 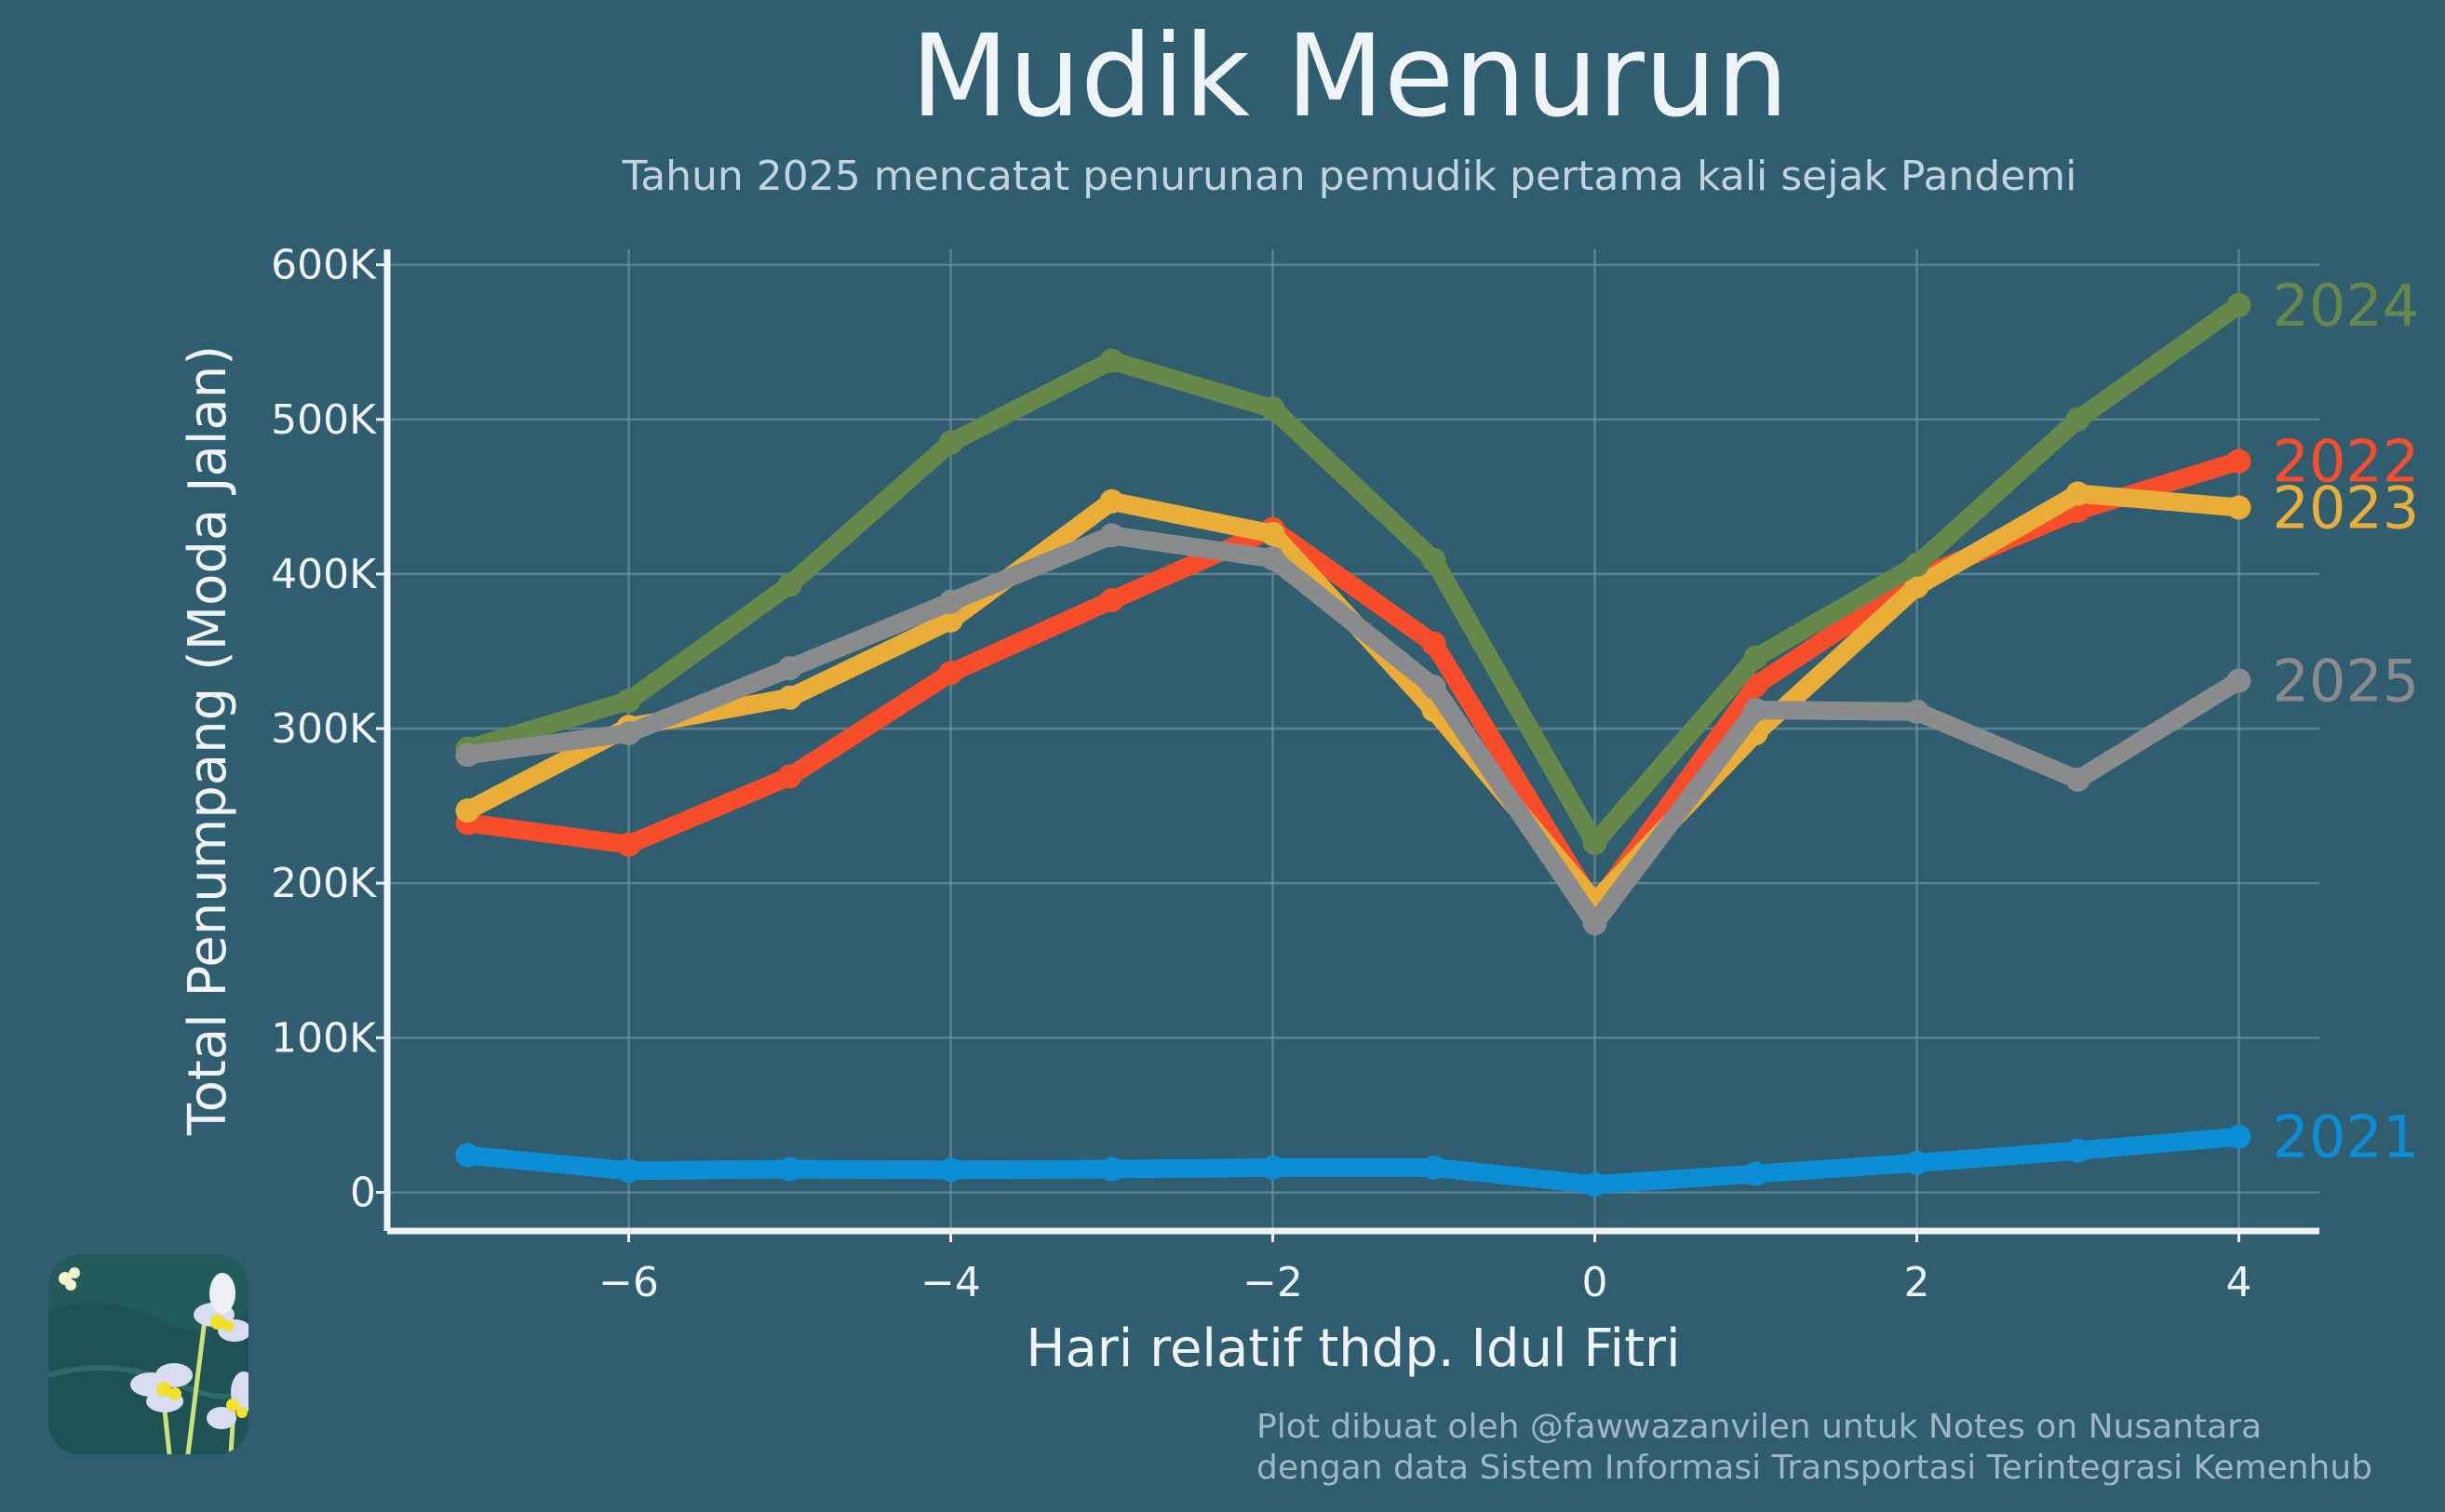 What do you see at coordinates (1595, 1282) in the screenshot?
I see `x-tick-label: 0` at bounding box center [1595, 1282].